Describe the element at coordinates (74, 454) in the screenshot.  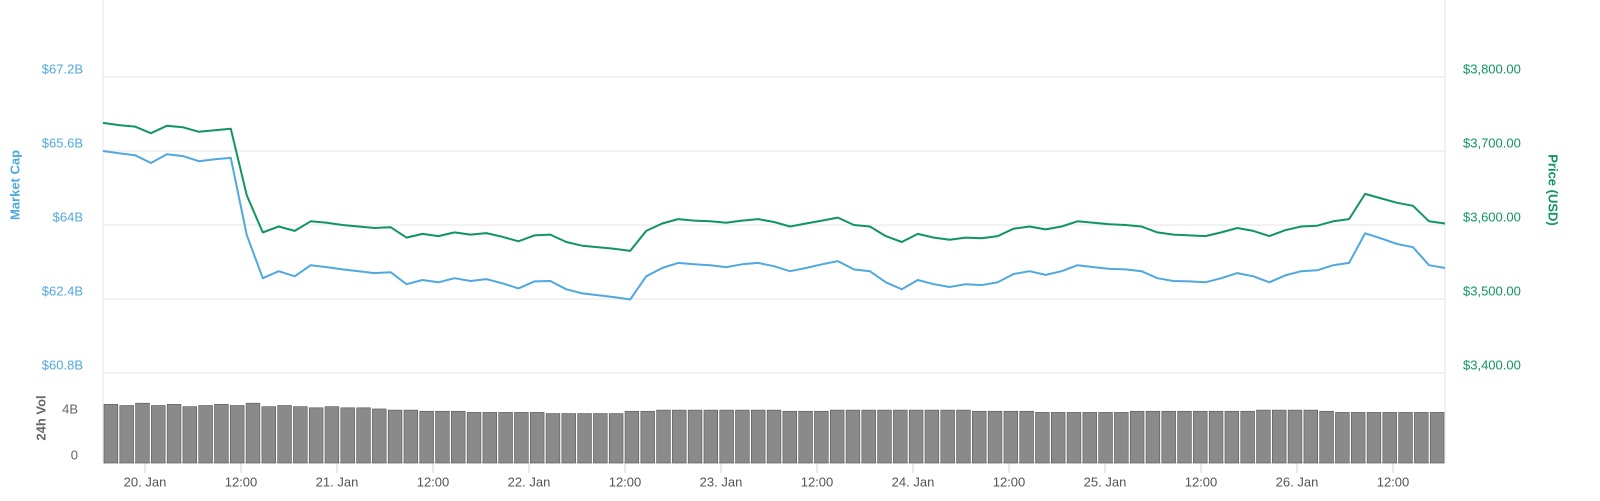
I see `y-tick-label: 0` at that location.